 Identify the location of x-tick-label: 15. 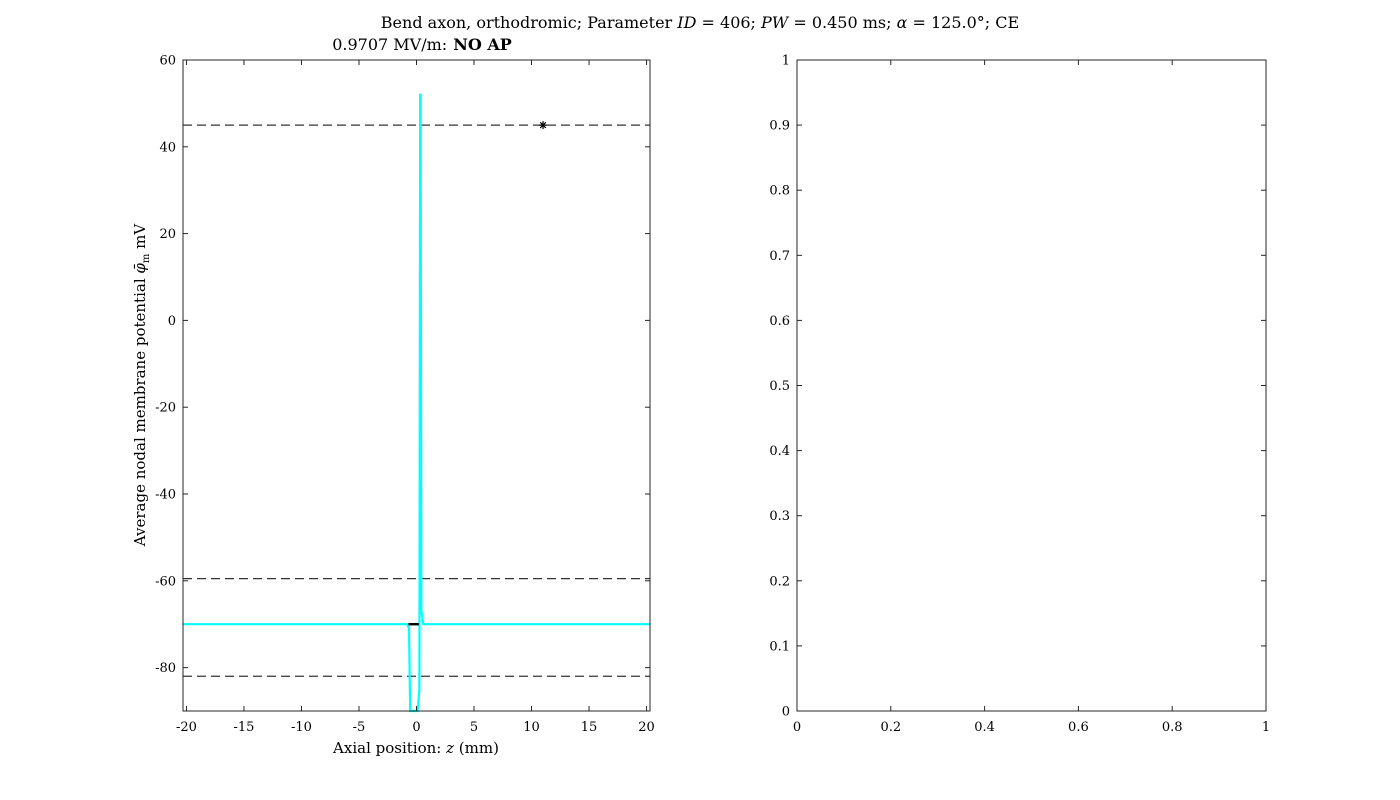
(589, 727).